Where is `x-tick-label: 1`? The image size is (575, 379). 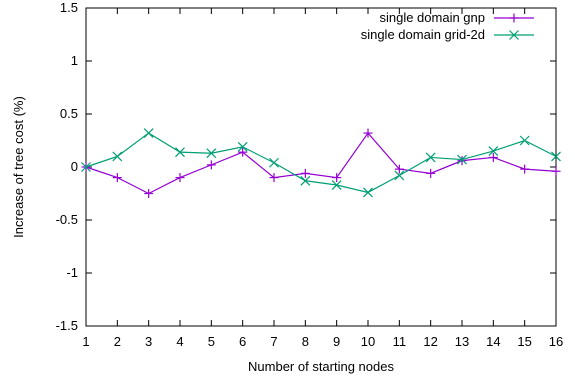
x-tick-label: 1 is located at coordinates (85, 341).